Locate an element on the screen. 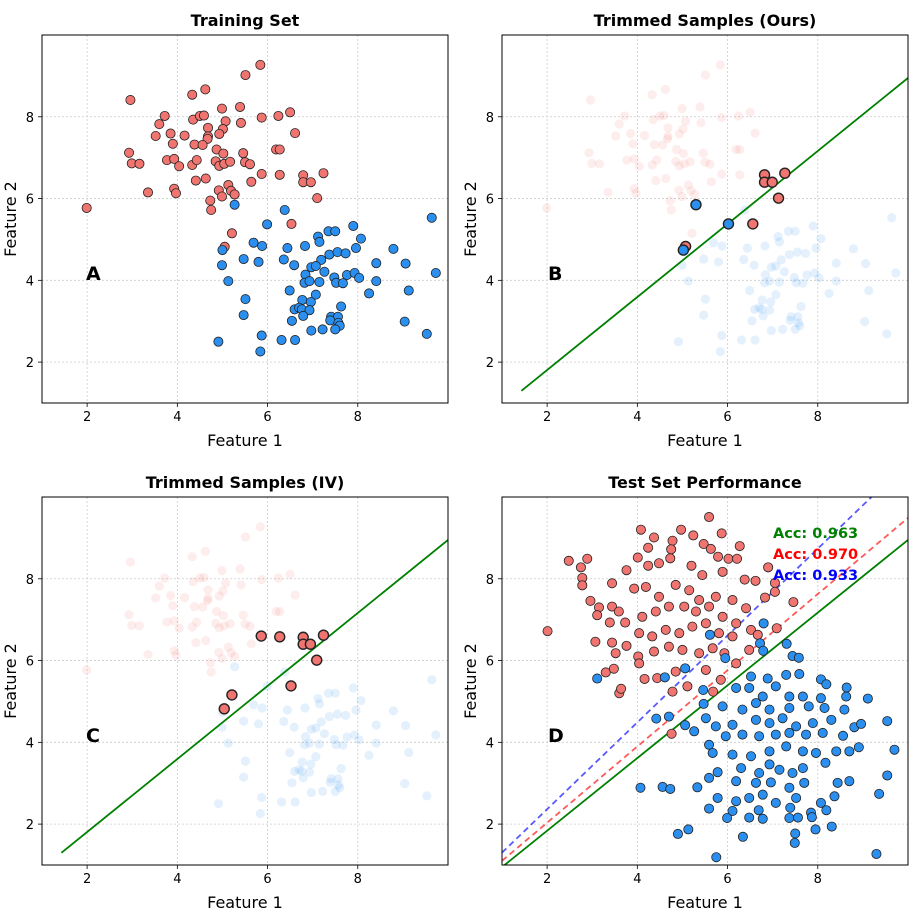 The image size is (920, 920). y-tick-label: 8 is located at coordinates (30, 118).